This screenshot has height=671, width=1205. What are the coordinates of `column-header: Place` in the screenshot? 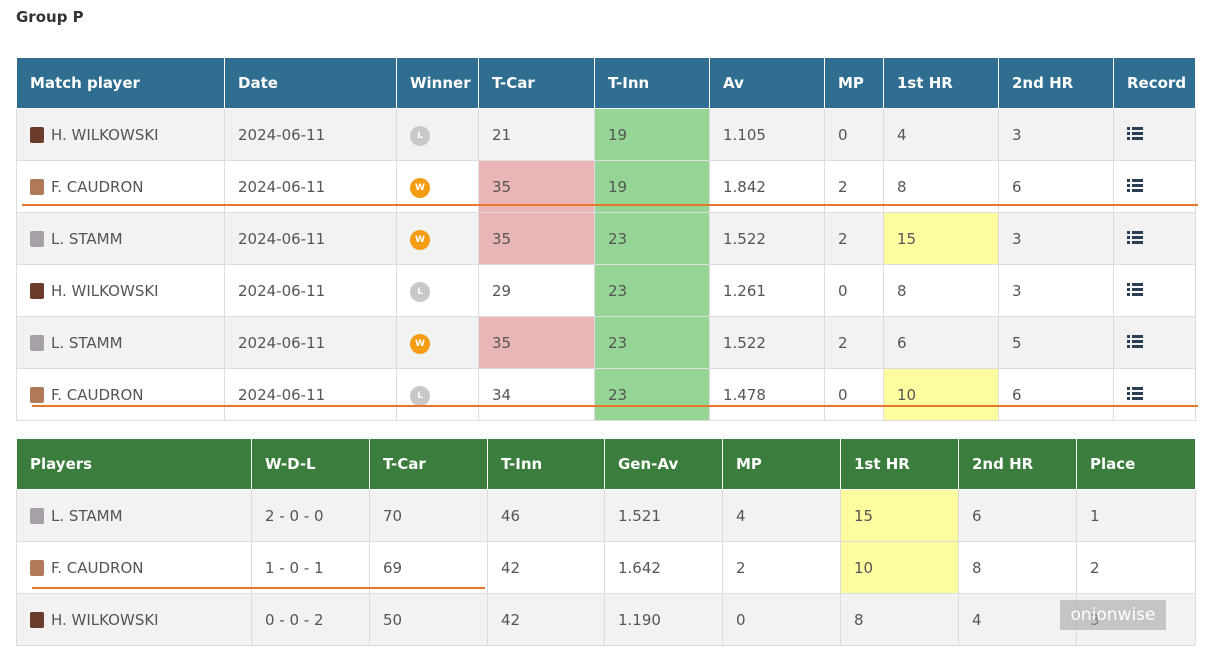 It's located at (1136, 464).